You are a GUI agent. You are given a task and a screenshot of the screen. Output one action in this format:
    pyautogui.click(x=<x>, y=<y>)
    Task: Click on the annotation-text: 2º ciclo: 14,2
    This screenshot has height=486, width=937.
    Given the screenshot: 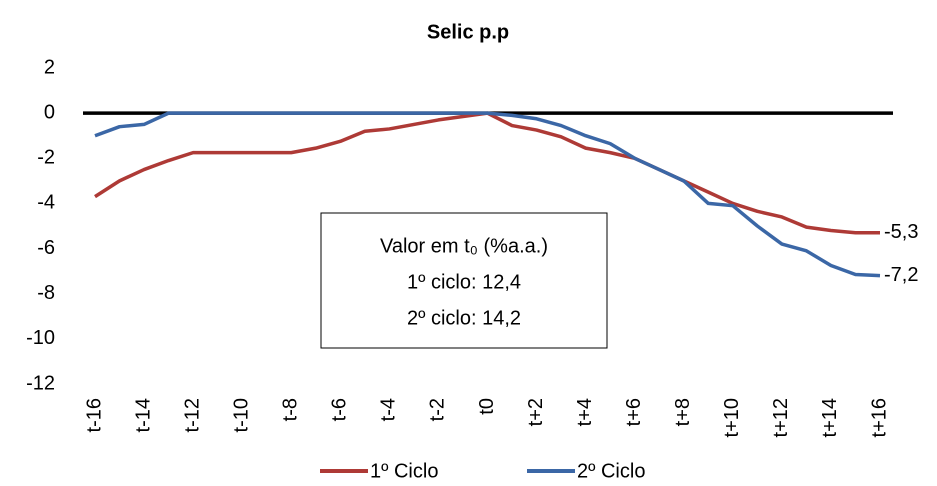 What is the action you would take?
    pyautogui.click(x=464, y=318)
    